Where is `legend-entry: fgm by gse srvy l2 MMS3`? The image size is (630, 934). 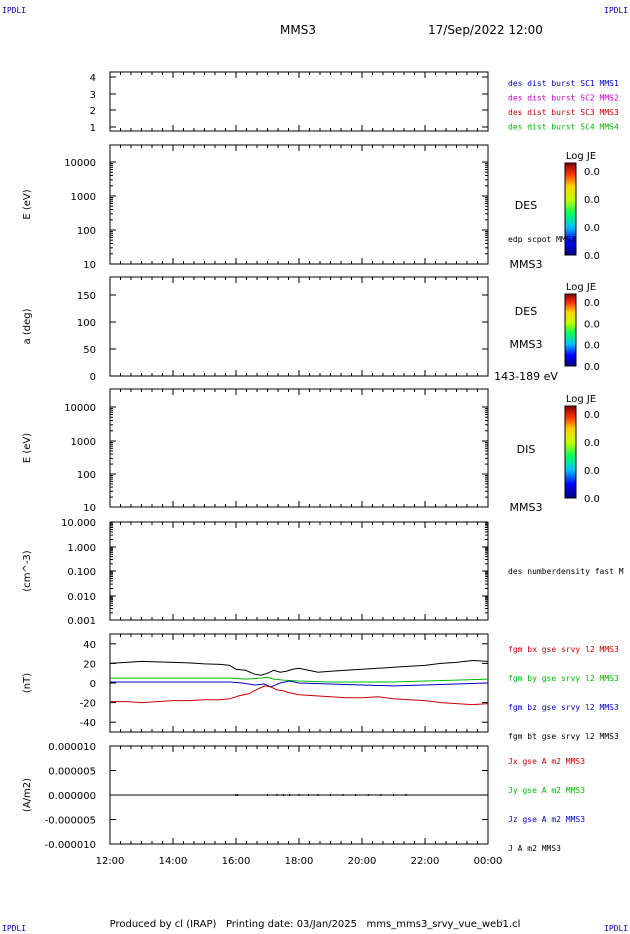
legend-entry: fgm by gse srvy l2 MMS3 is located at coordinates (563, 678).